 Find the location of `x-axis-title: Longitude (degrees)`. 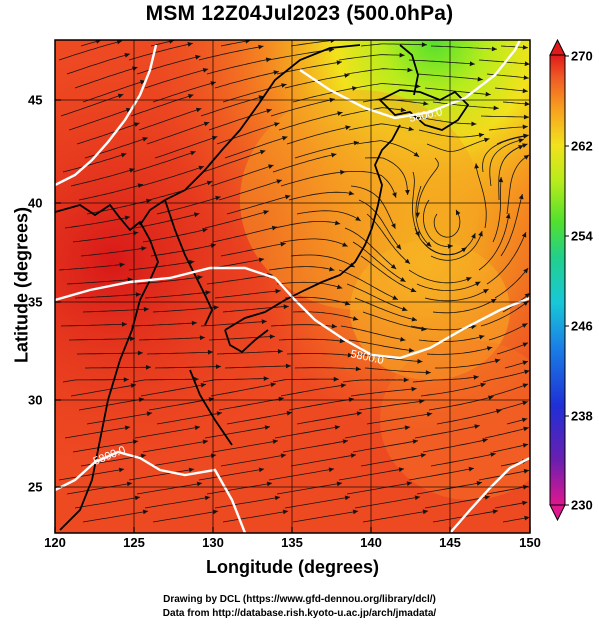

x-axis-title: Longitude (degrees) is located at coordinates (292, 567).